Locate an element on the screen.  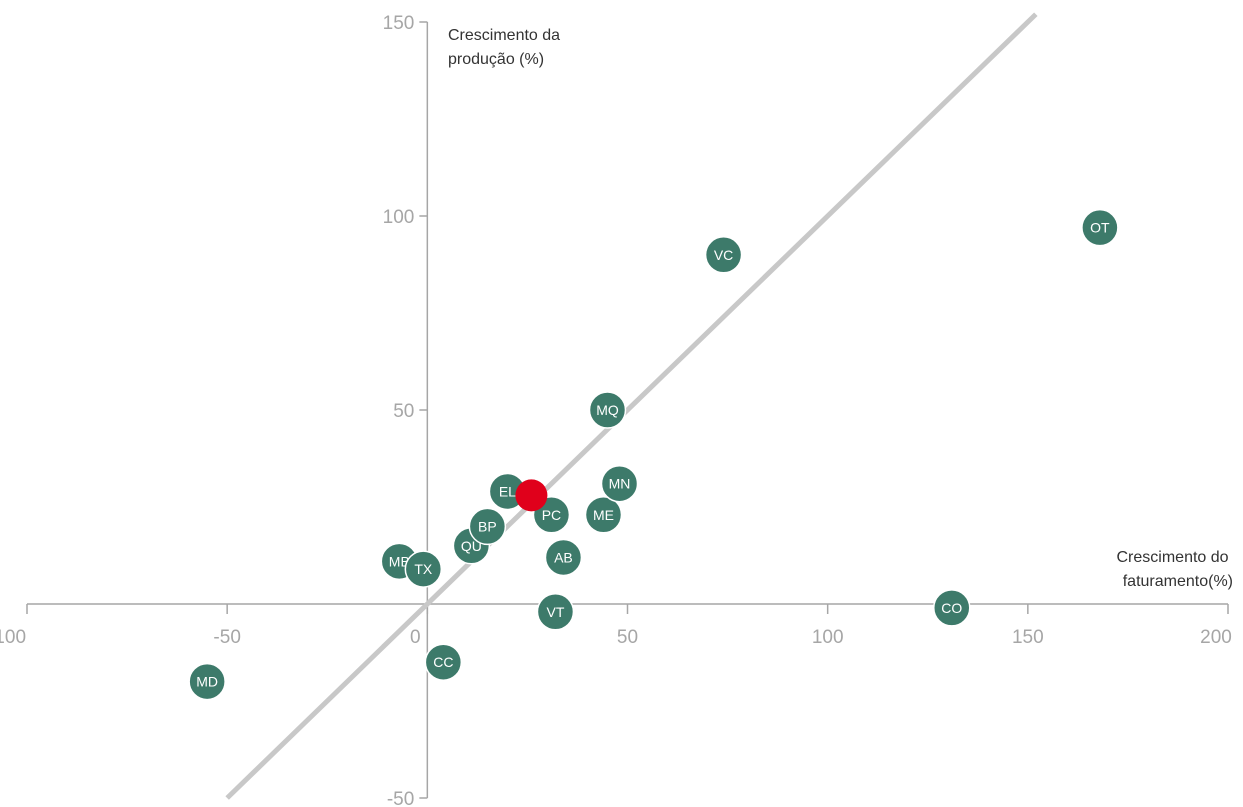
data-point: VT is located at coordinates (555, 612).